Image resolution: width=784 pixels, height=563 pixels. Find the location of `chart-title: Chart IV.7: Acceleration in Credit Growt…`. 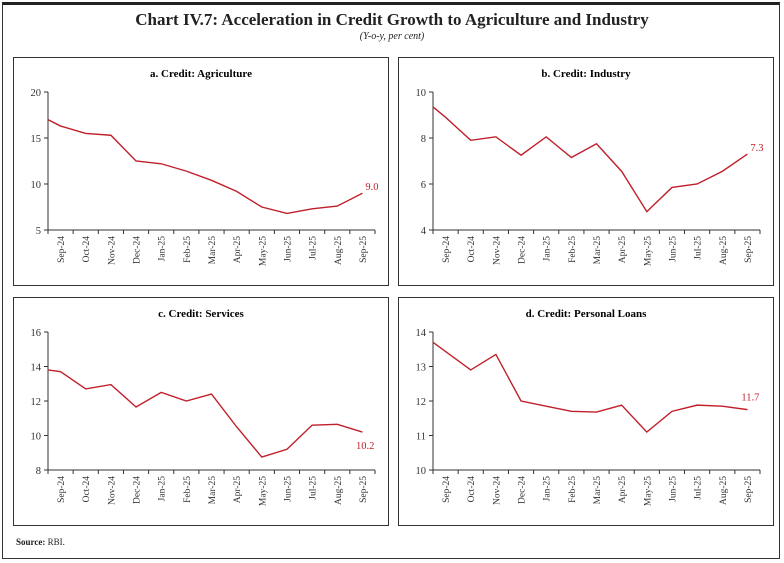

chart-title: Chart IV.7: Acceleration in Credit Growt… is located at coordinates (392, 19).